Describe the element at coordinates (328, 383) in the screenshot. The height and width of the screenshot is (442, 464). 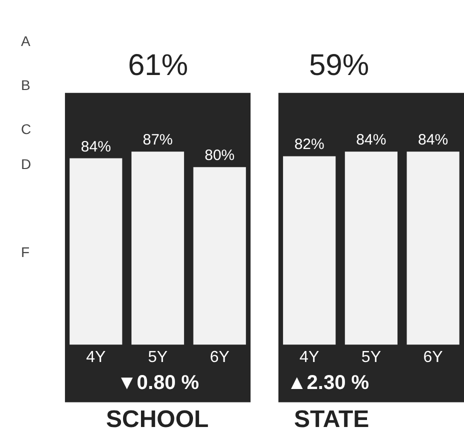
I see `text: ▲2.30 %` at that location.